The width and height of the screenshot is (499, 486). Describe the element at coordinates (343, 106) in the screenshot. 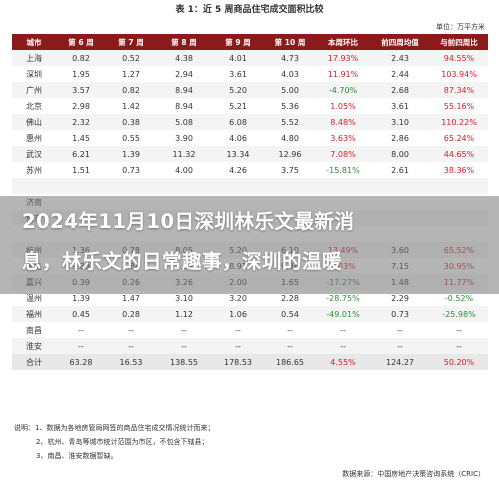

I see `value-cell: 1.05%` at that location.